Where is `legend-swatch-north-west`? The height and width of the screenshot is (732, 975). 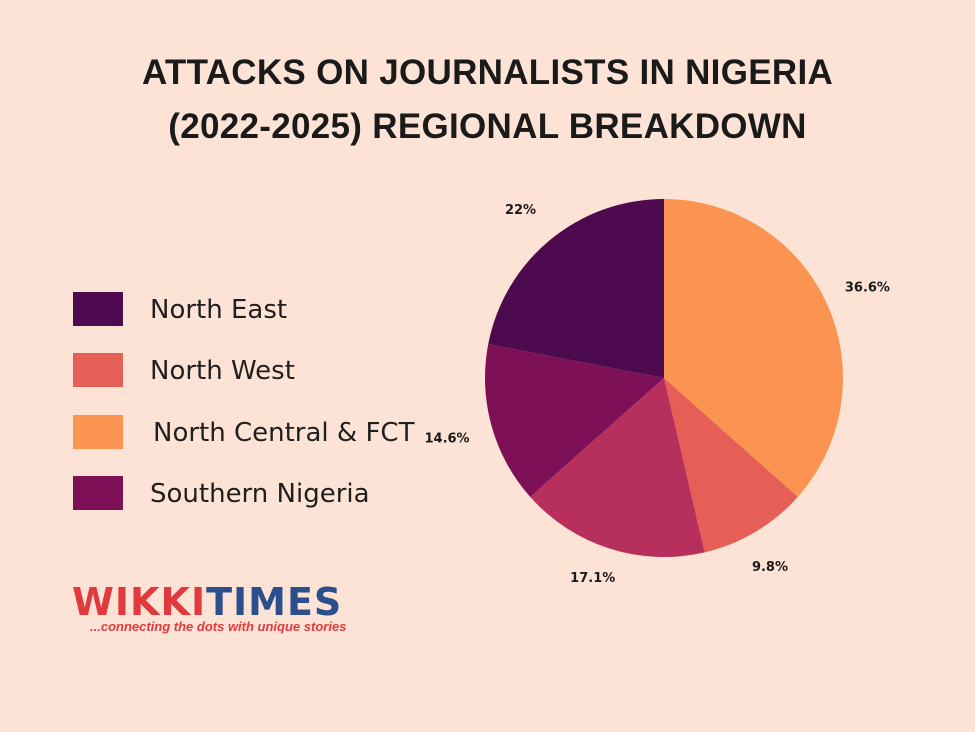
legend-swatch-north-west is located at coordinates (98, 370).